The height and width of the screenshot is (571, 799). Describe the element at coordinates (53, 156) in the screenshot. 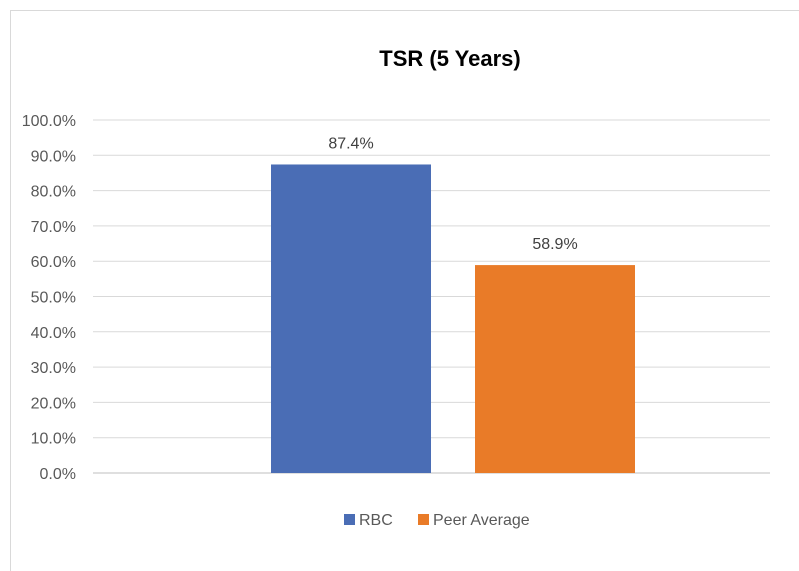

I see `y-tick-label: 90.0%` at that location.